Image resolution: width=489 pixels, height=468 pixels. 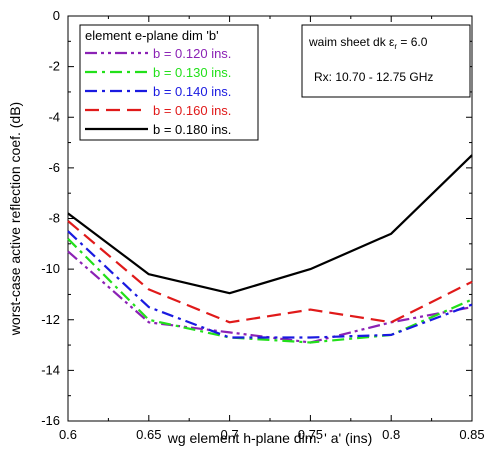 I want to click on legend-title: element e-plane dim 'b', so click(x=152, y=35).